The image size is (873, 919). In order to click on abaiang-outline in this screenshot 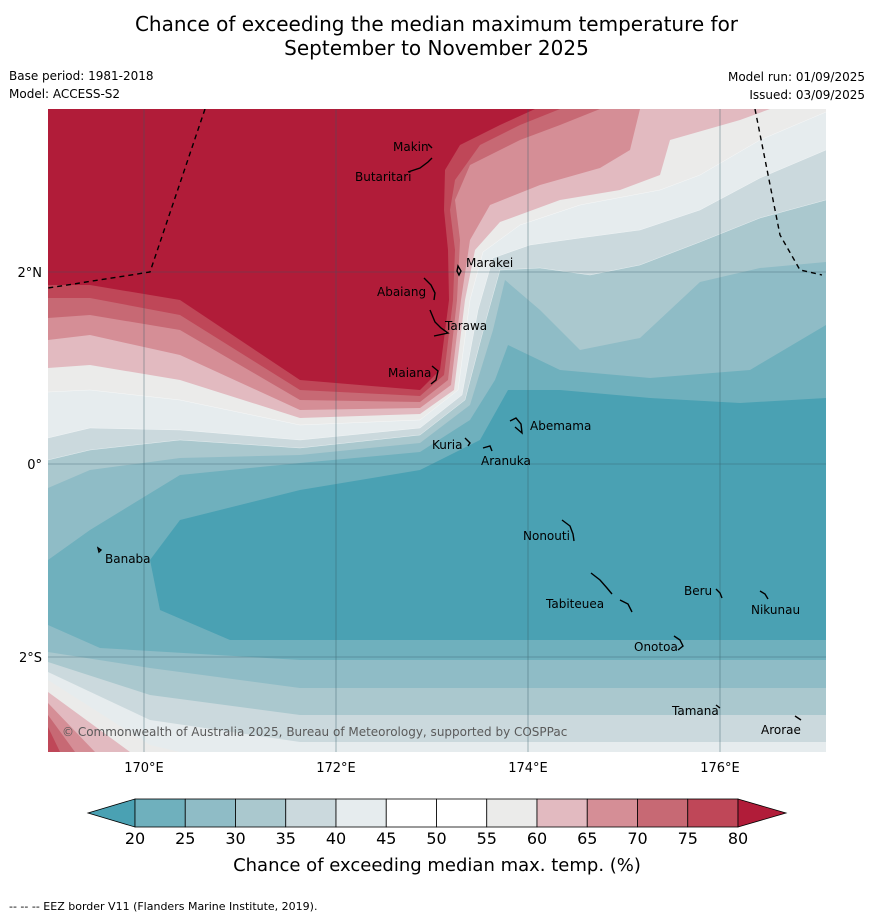, I will do `click(429, 289)`.